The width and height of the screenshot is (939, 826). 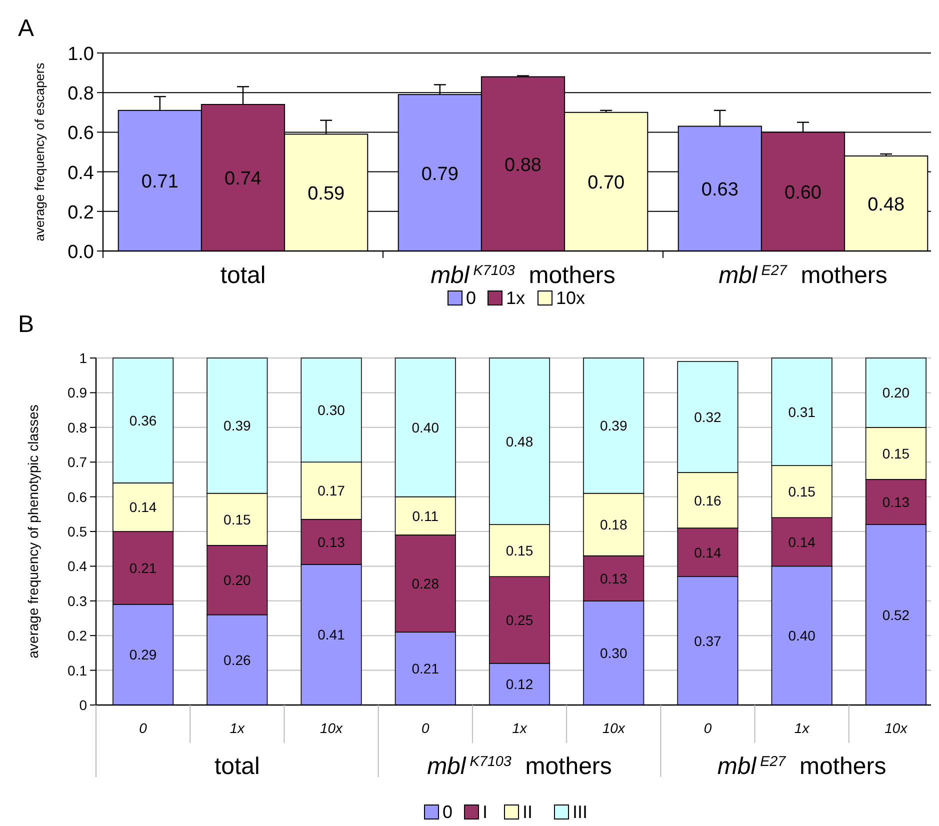 I want to click on data-label: 0.11, so click(x=425, y=516).